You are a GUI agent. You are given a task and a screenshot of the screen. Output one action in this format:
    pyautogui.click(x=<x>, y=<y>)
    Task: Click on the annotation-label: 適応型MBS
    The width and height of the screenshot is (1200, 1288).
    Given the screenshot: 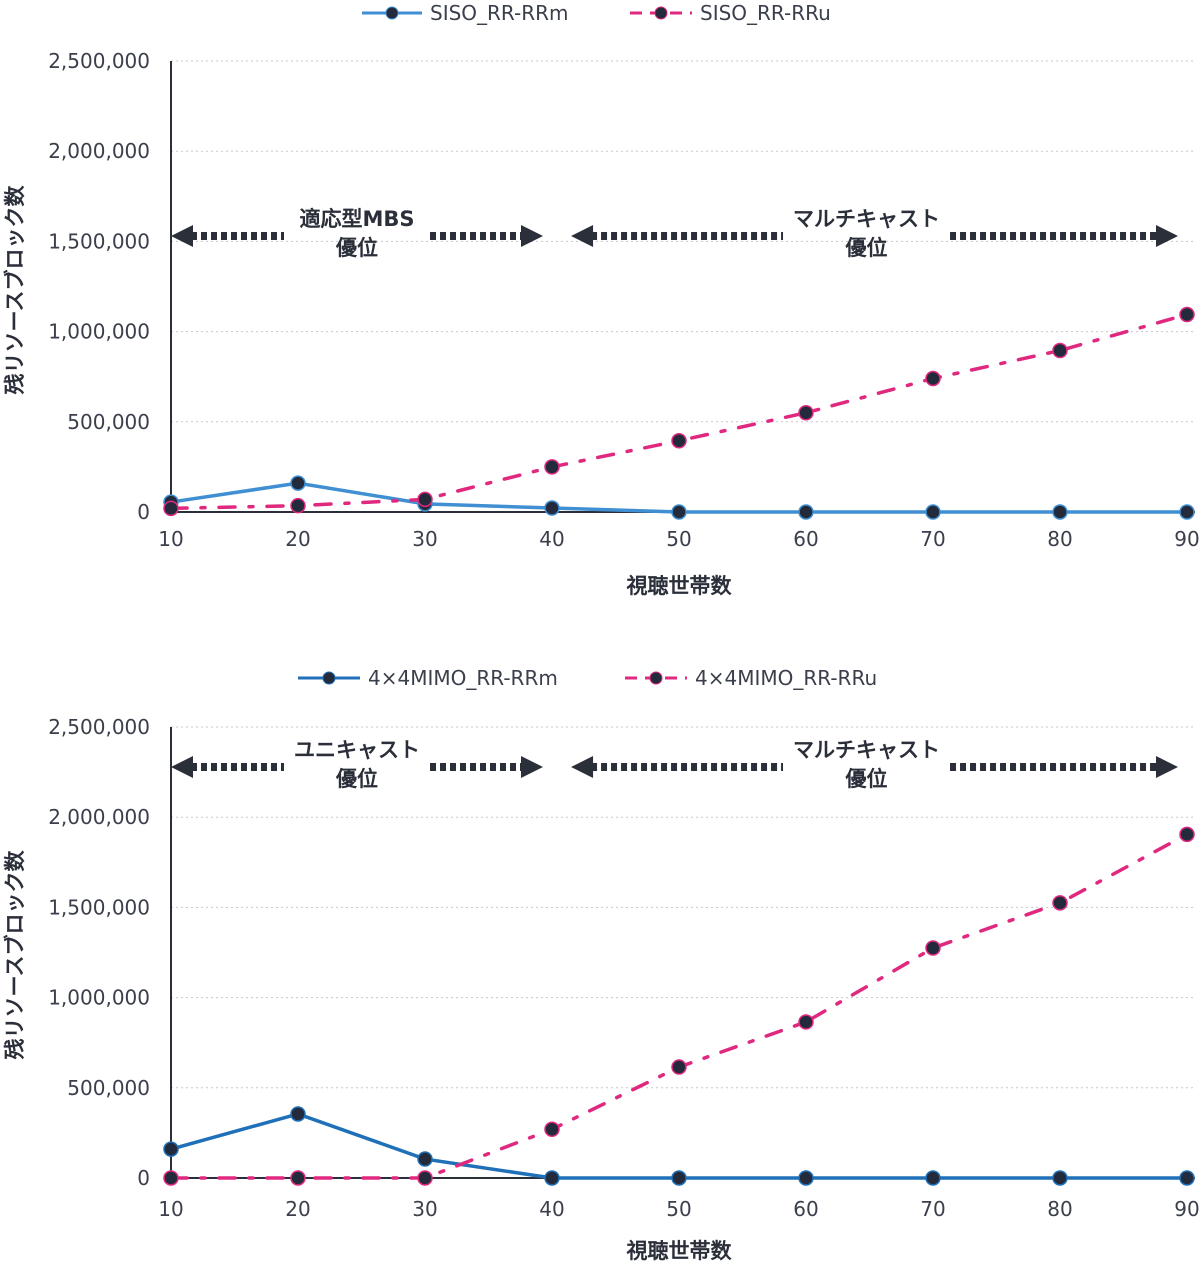 What is the action you would take?
    pyautogui.click(x=356, y=219)
    